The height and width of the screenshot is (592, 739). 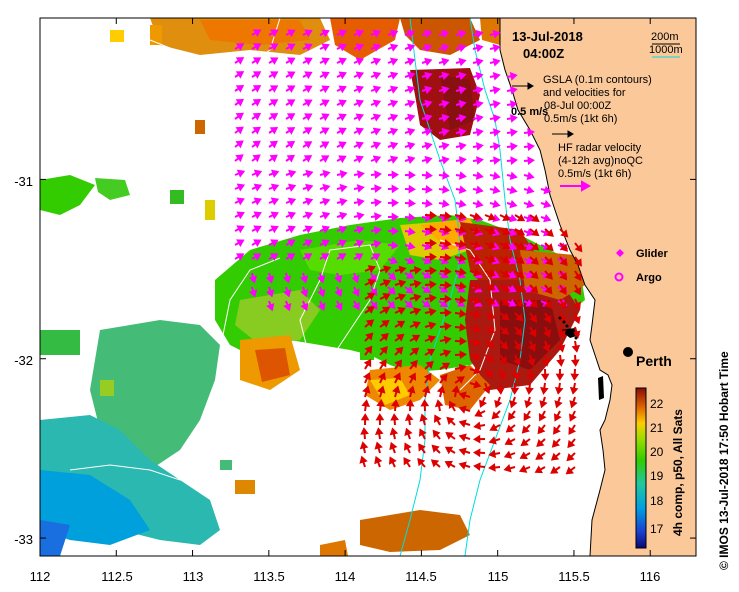 I want to click on time-label: 04:00Z, so click(x=543, y=53).